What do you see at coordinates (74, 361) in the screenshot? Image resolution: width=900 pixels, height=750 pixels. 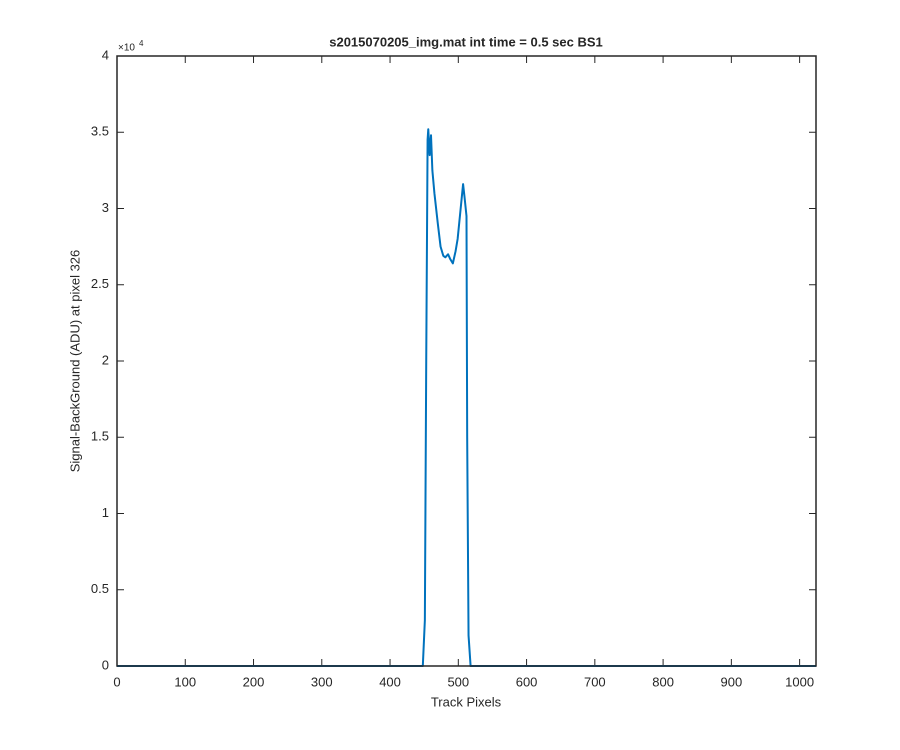 I see `y-axis-label: Signal-BackGround (ADU) at pixel 326` at bounding box center [74, 361].